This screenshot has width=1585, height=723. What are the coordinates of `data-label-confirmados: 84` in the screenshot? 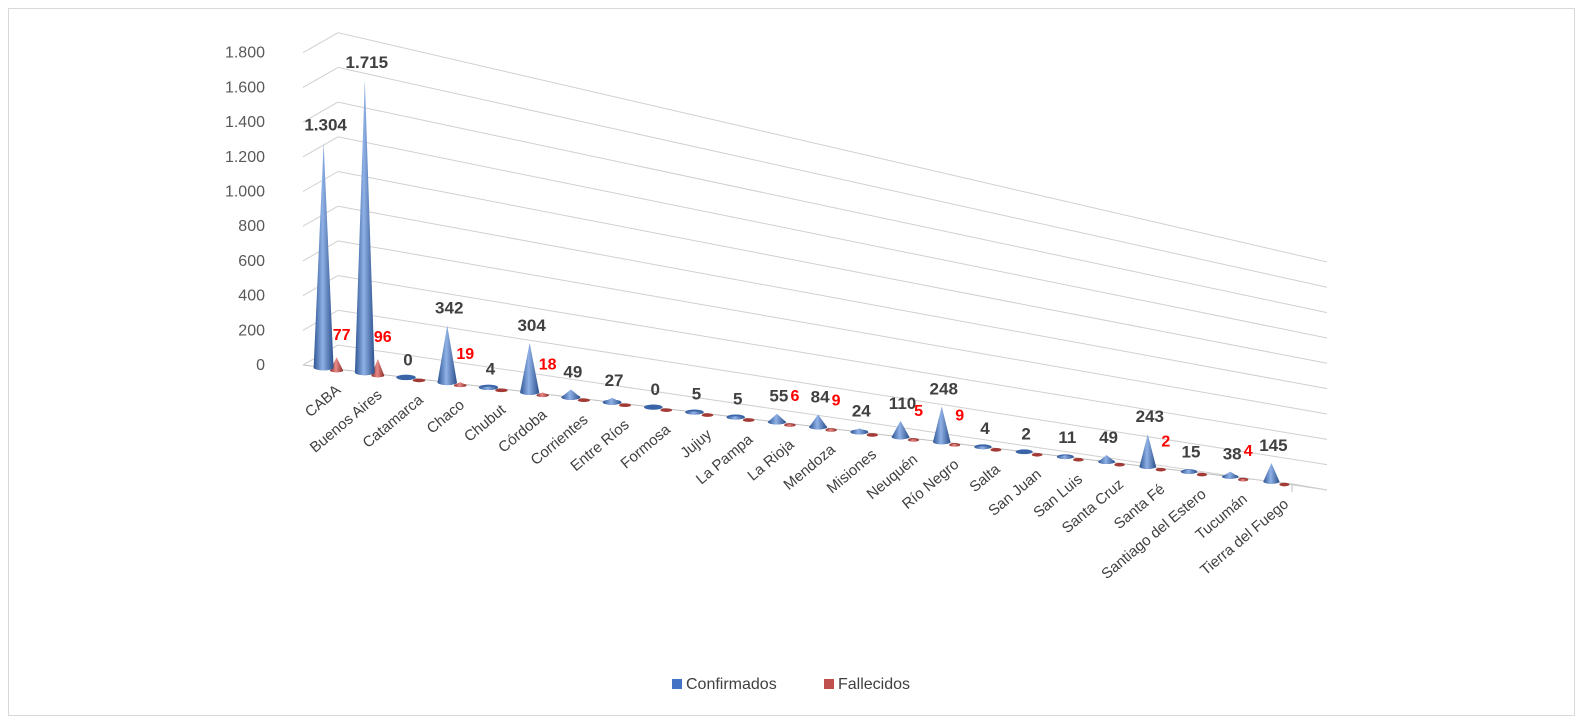 It's located at (820, 396).